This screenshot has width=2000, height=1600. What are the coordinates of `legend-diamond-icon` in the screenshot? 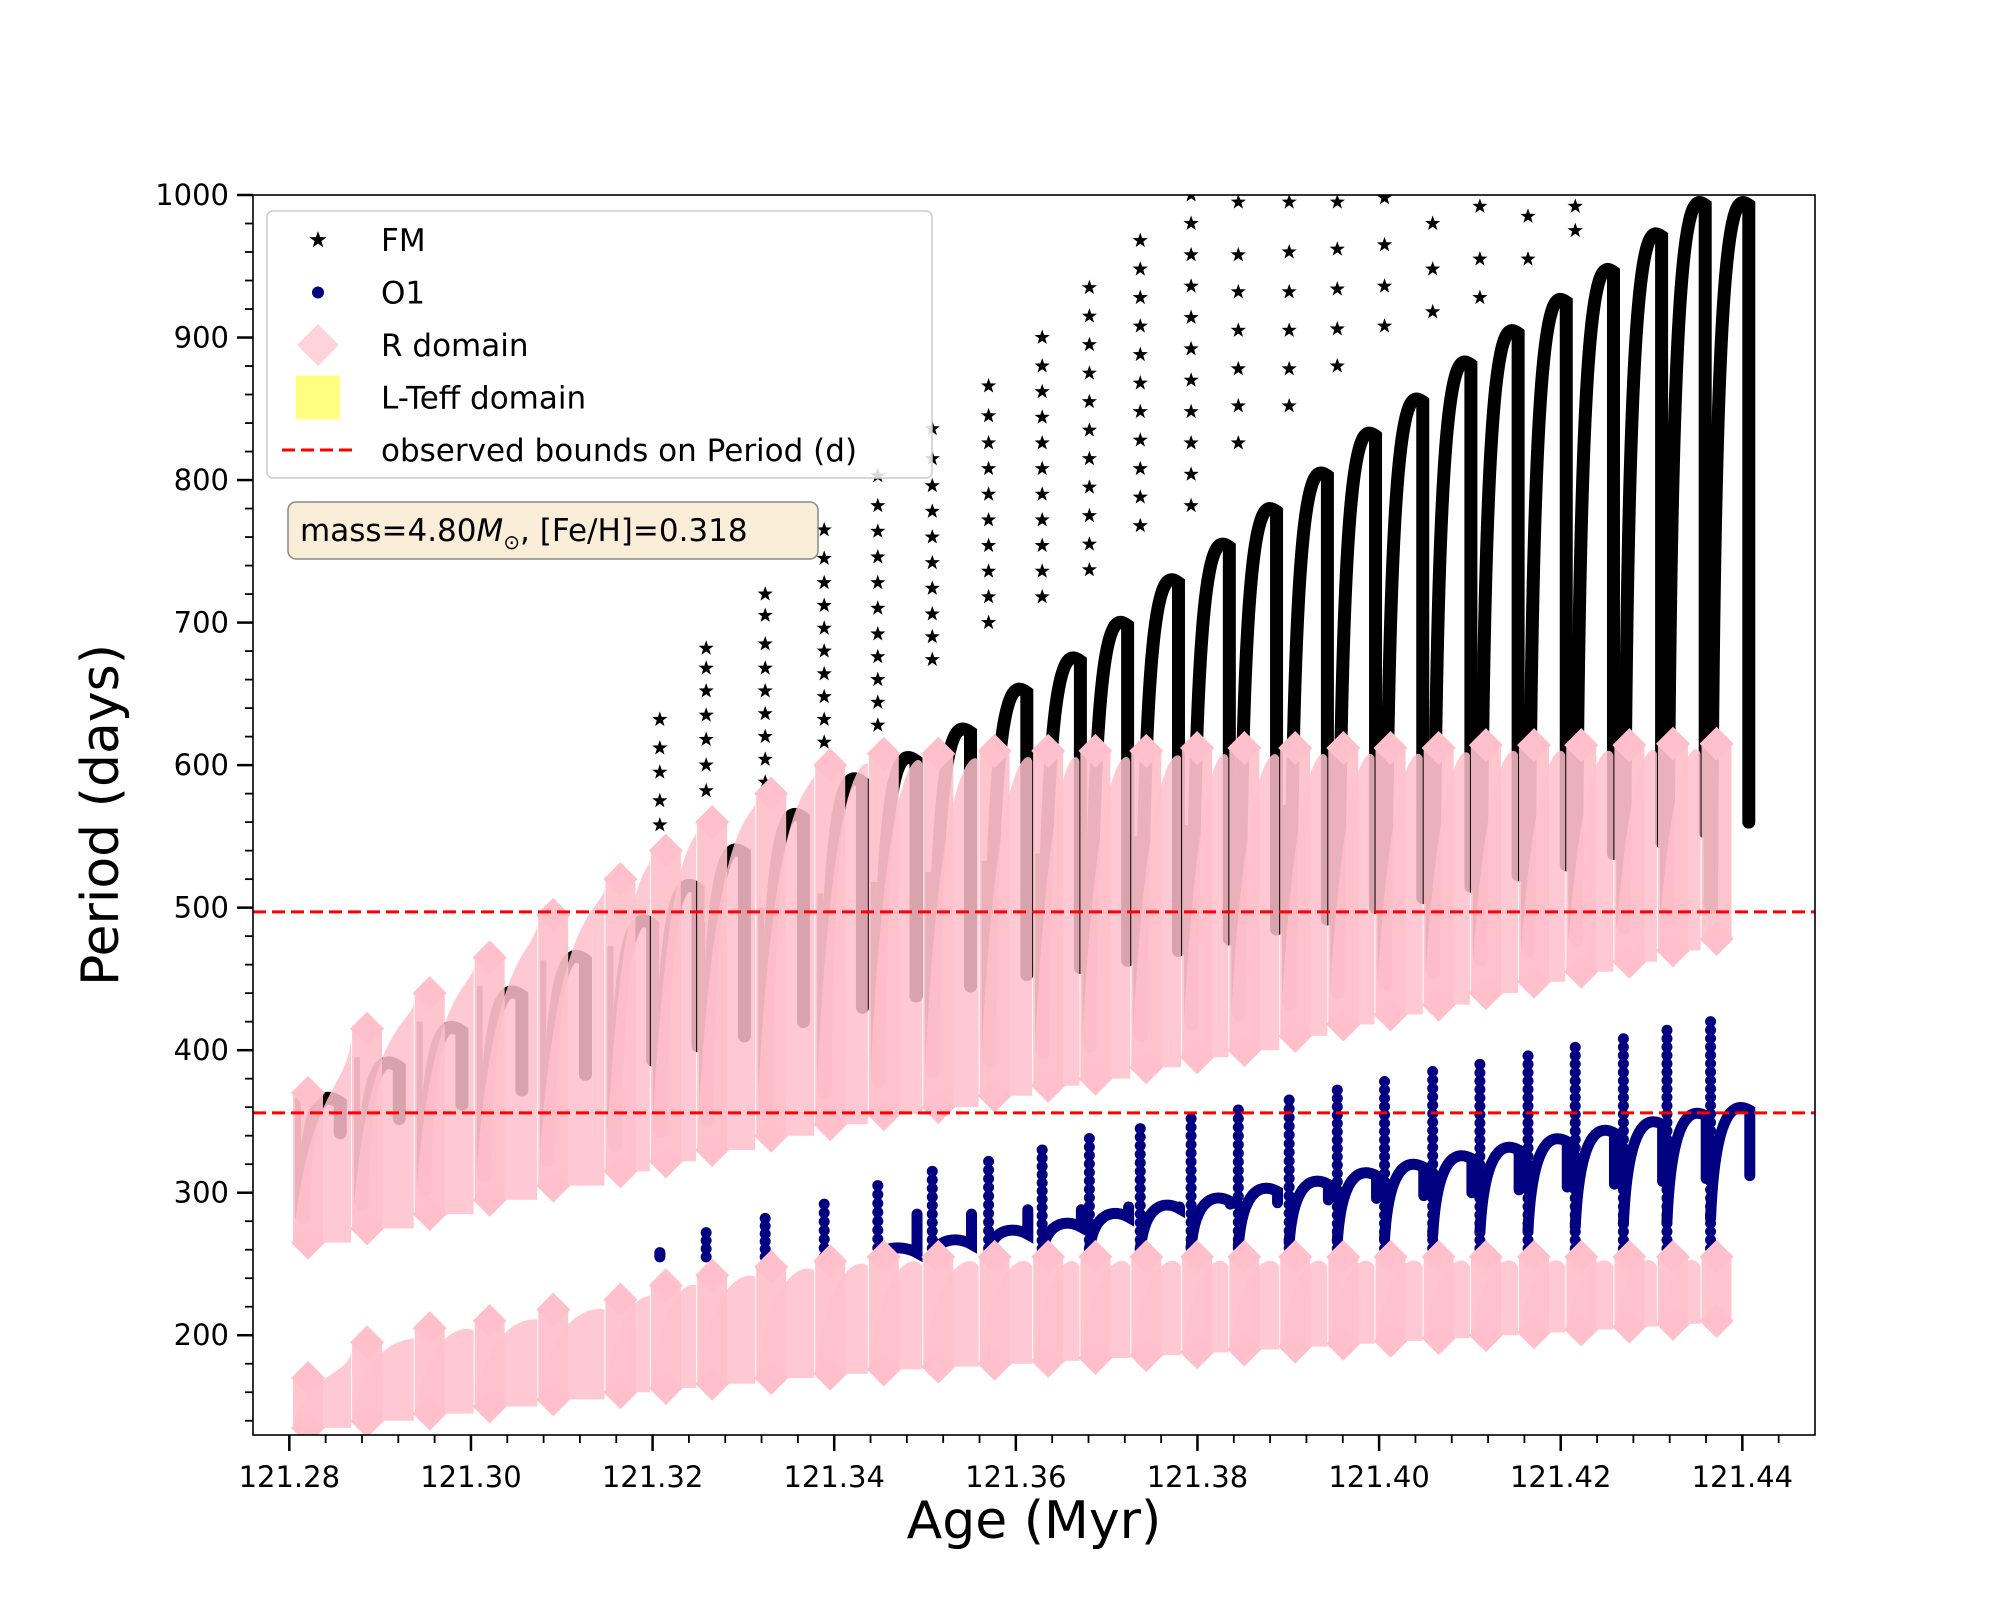 It's located at (318, 345).